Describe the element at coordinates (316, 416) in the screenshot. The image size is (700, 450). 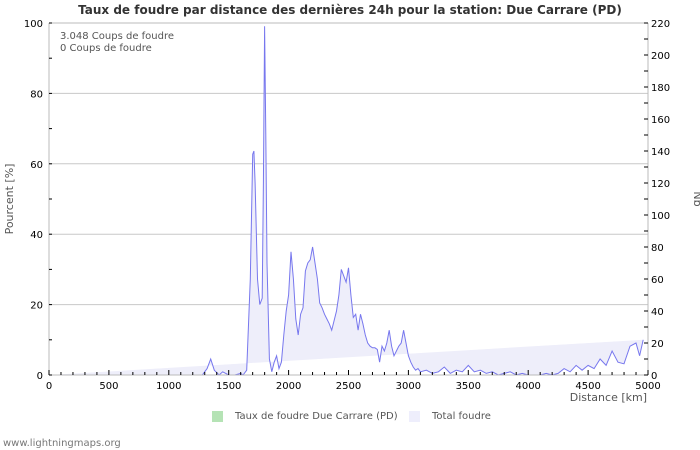
I see `legend-label: Taux de foudre Due Carrare (PD)` at that location.